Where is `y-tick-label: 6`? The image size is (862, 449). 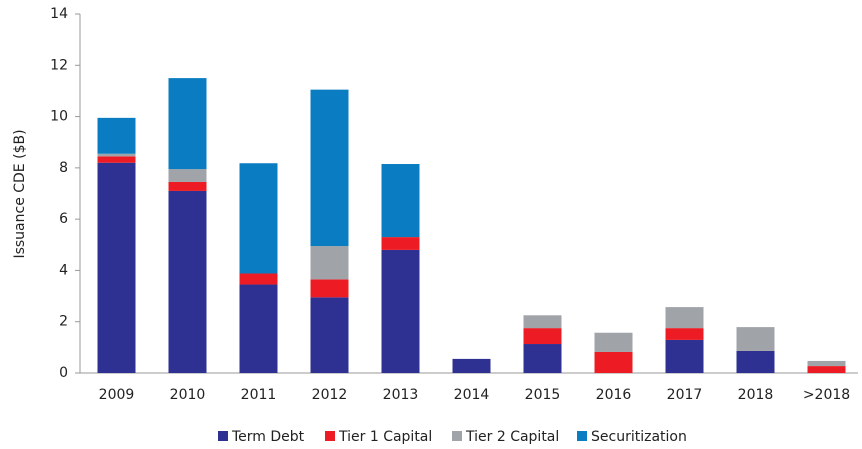 y-tick-label: 6 is located at coordinates (63, 219).